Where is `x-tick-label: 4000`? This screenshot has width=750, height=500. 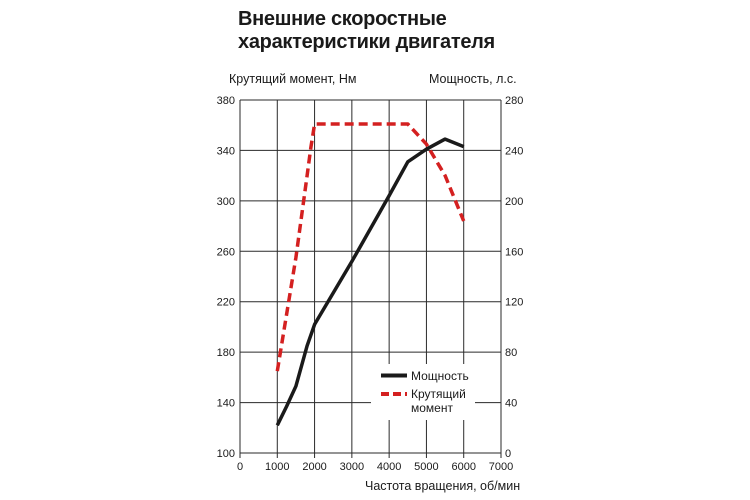 x-tick-label: 4000 is located at coordinates (389, 467).